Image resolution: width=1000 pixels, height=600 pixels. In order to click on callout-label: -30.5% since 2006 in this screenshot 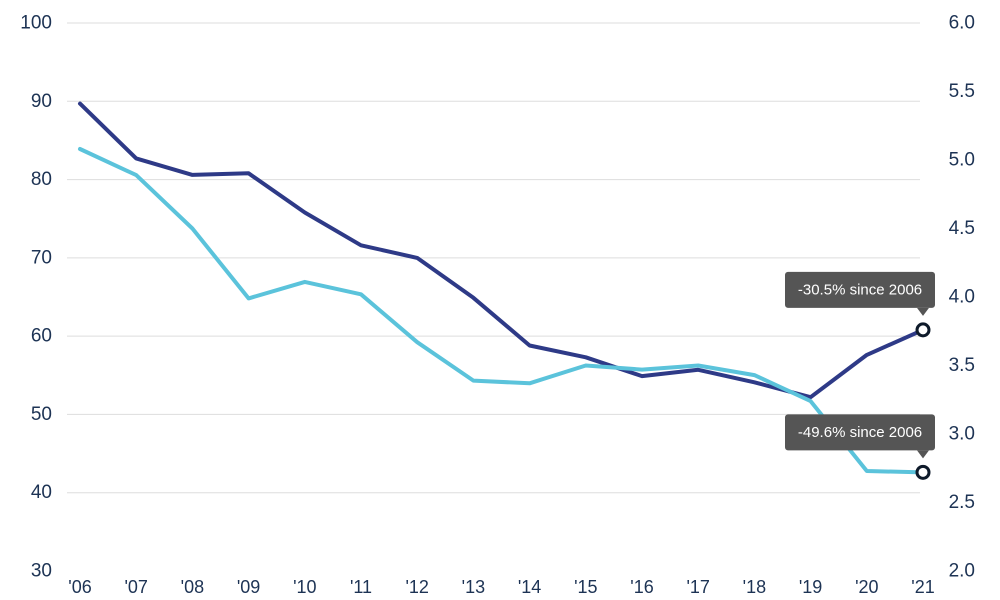, I will do `click(860, 289)`.